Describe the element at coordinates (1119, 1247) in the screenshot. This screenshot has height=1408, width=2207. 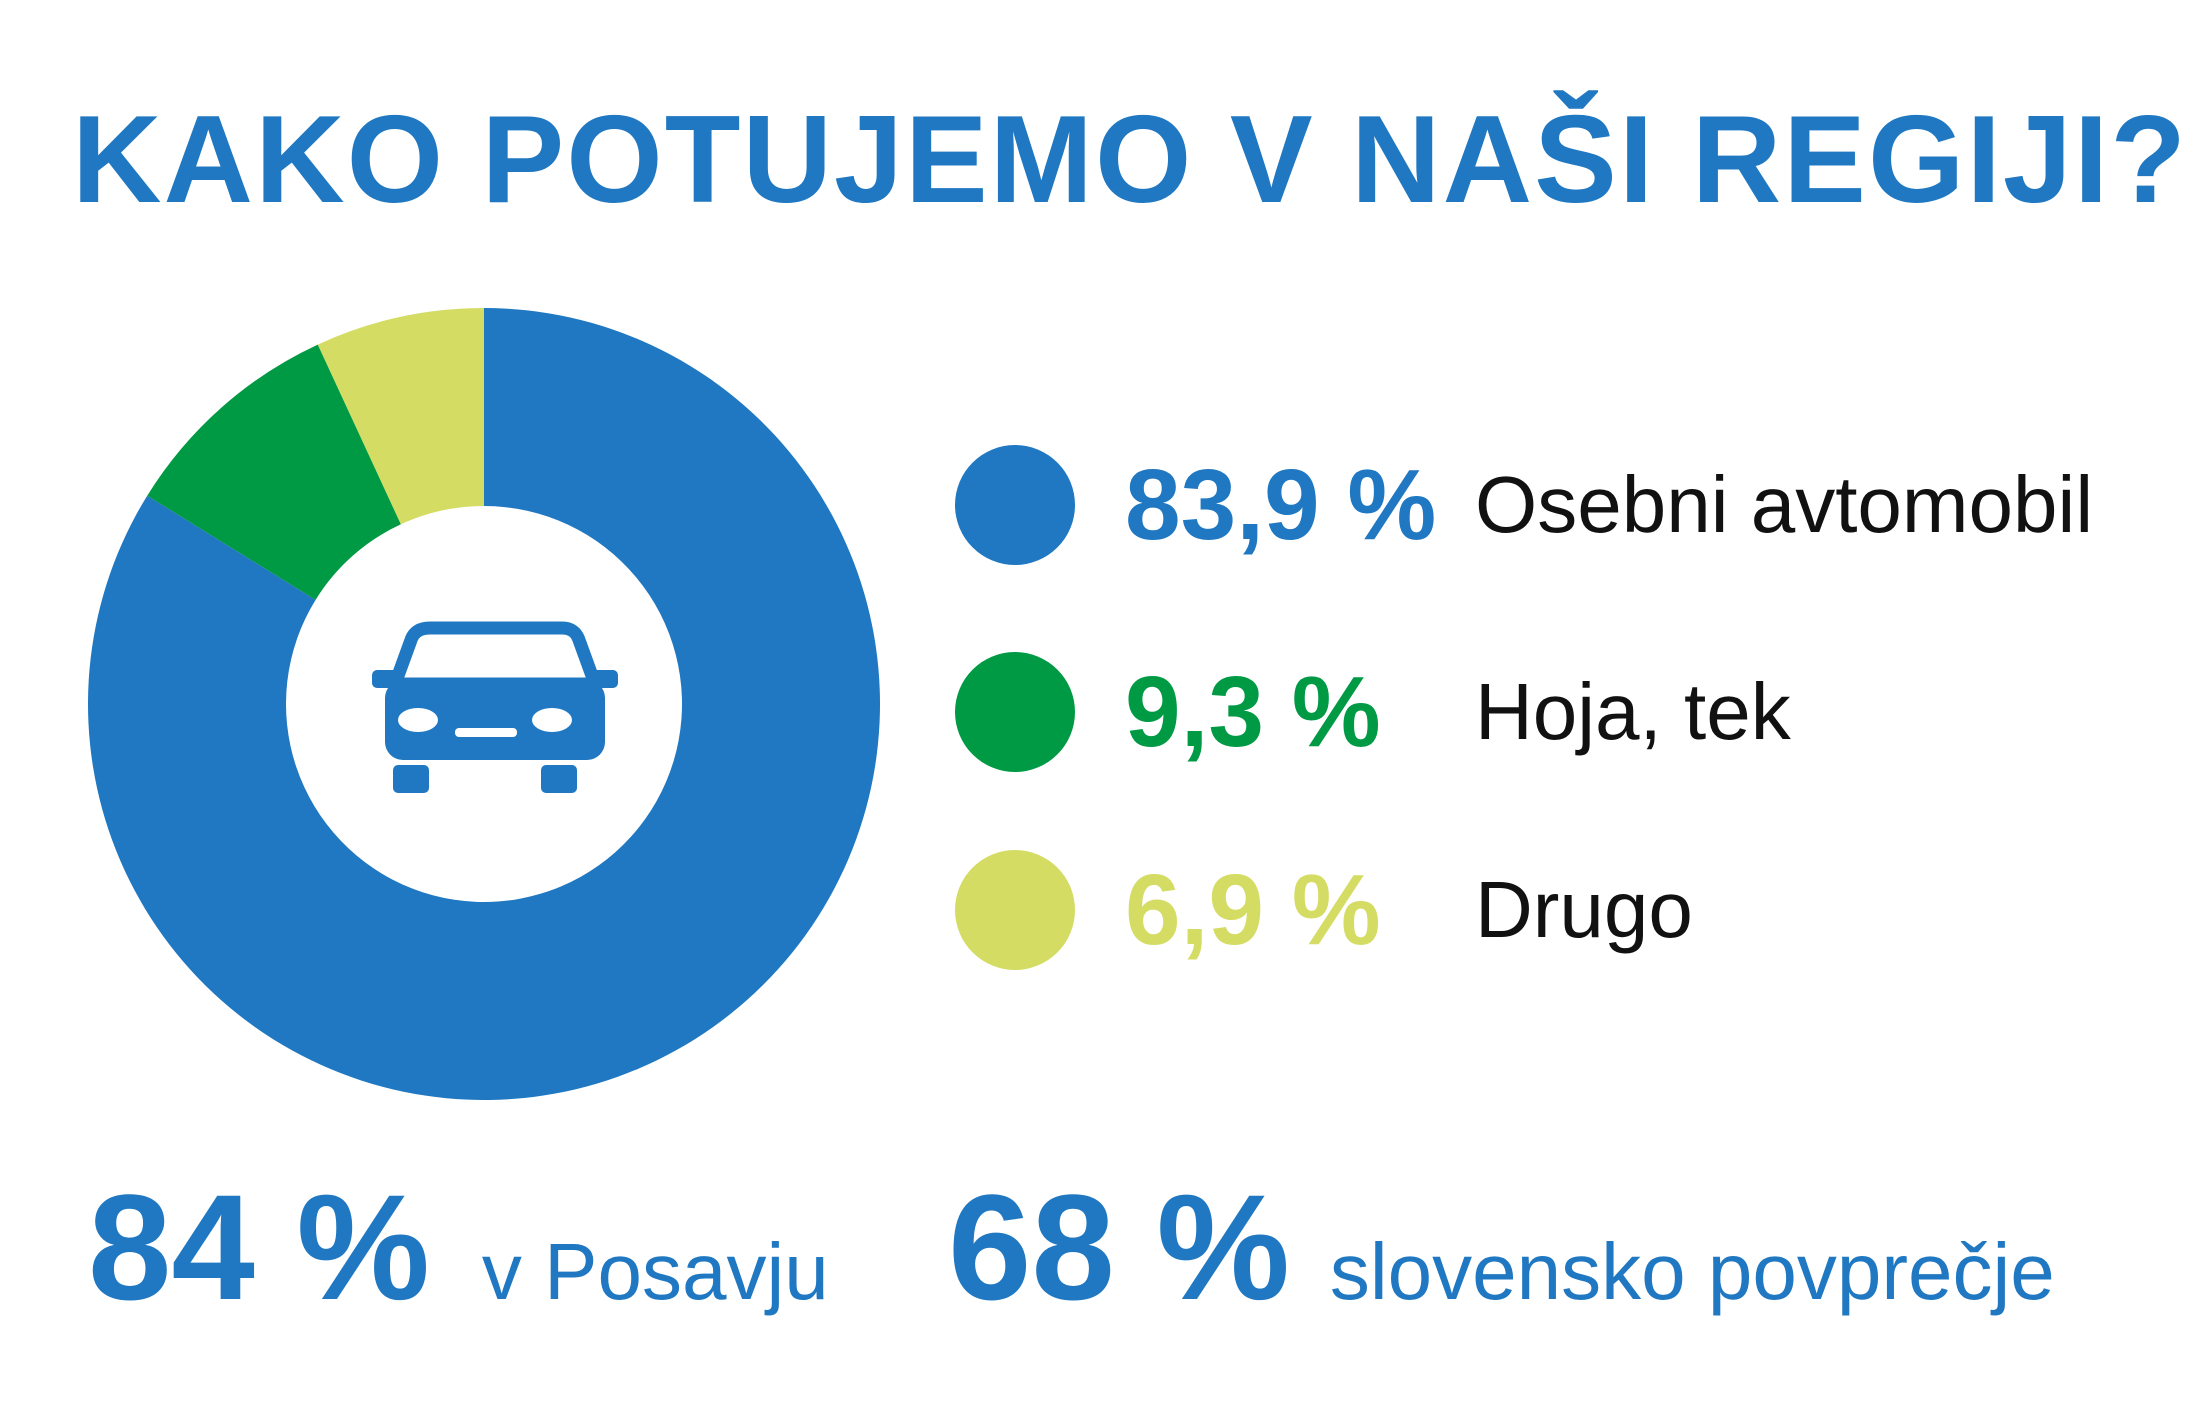
I see `stat-value: 68 %` at that location.